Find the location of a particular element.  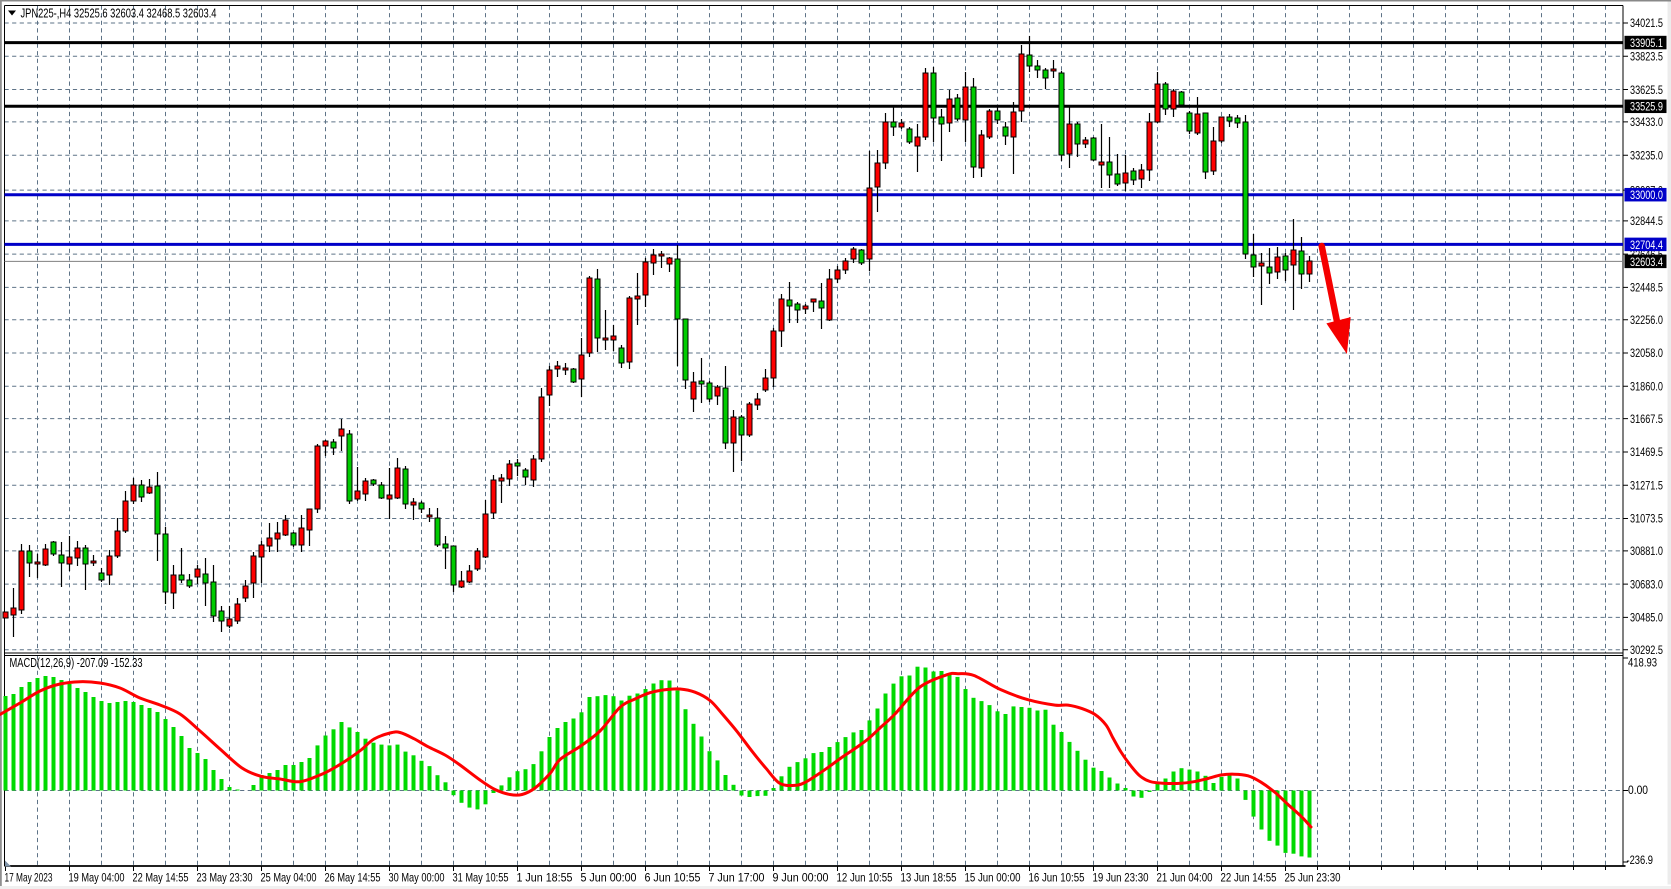

svg-text: 33235.0 is located at coordinates (1646, 155).